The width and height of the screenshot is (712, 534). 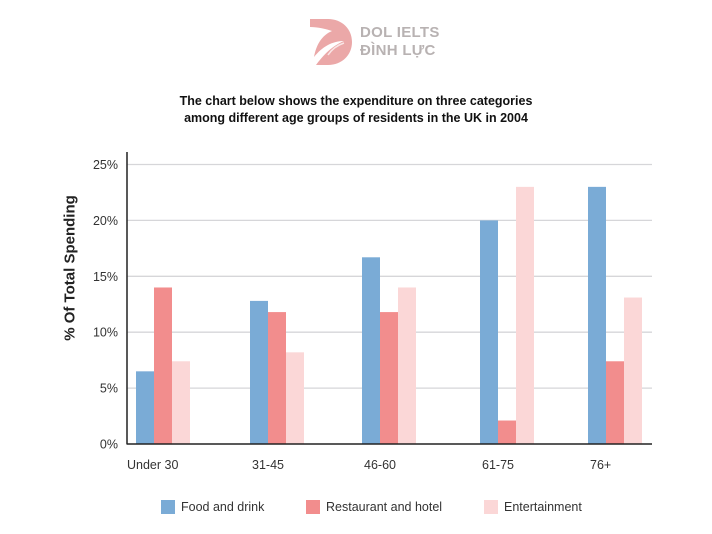 I want to click on x-tick-label: 76+, so click(x=600, y=465).